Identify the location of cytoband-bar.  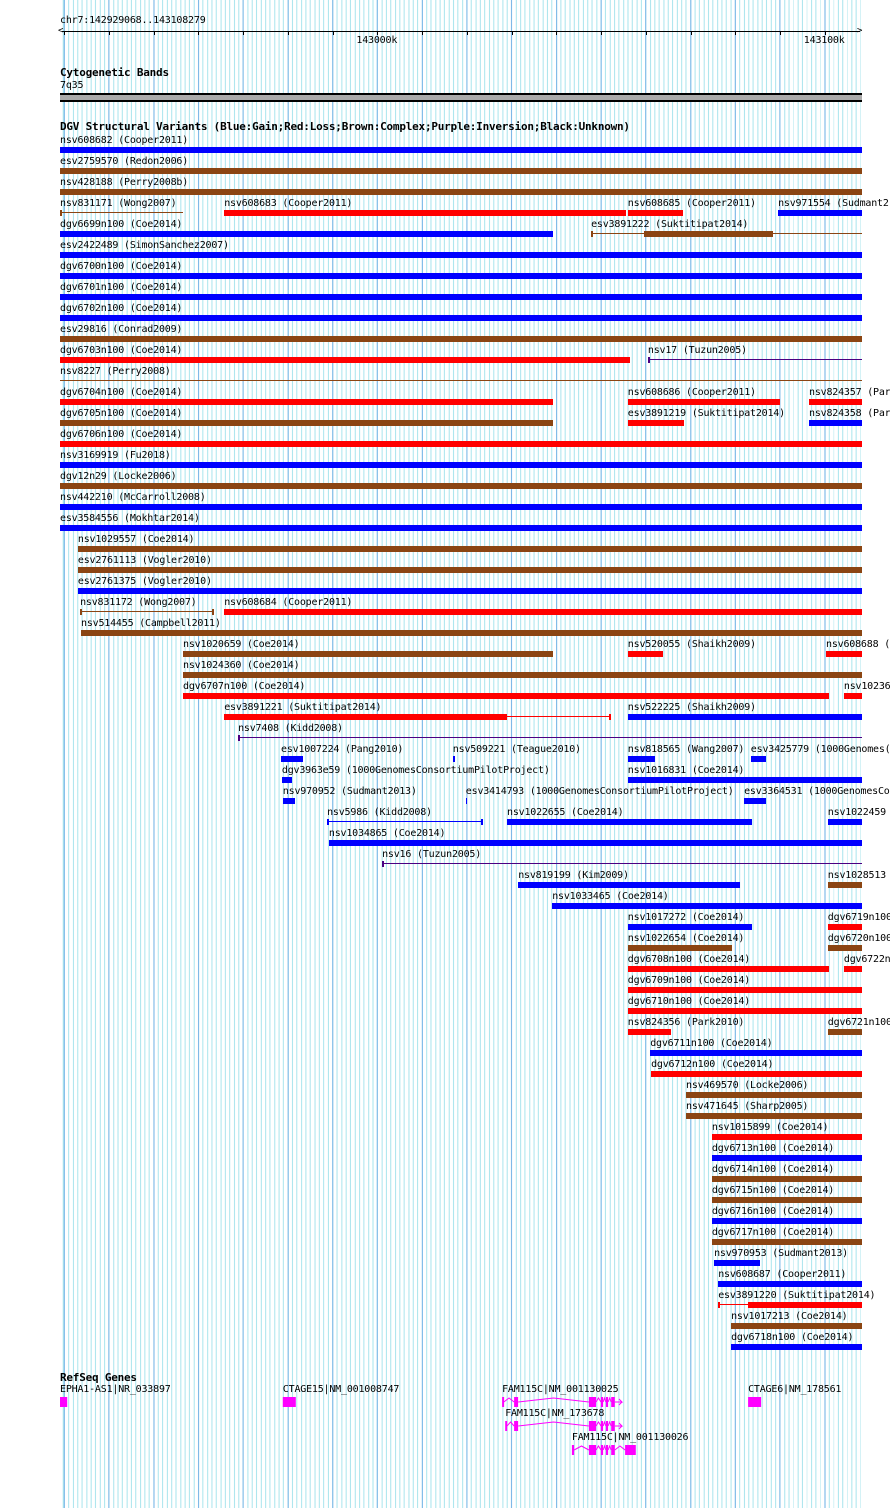
(461, 97).